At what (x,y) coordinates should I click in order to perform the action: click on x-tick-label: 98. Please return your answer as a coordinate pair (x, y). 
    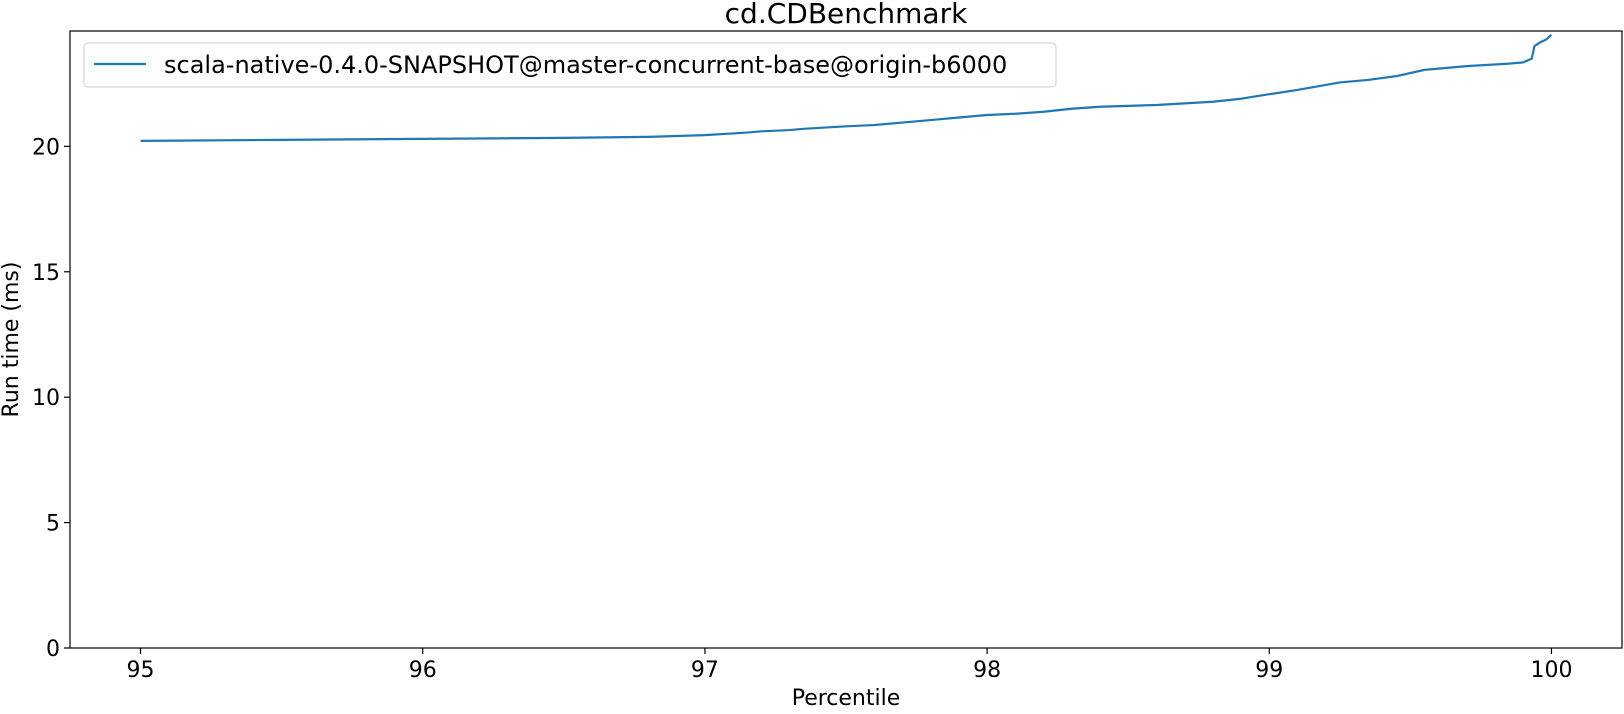
    Looking at the image, I should click on (987, 670).